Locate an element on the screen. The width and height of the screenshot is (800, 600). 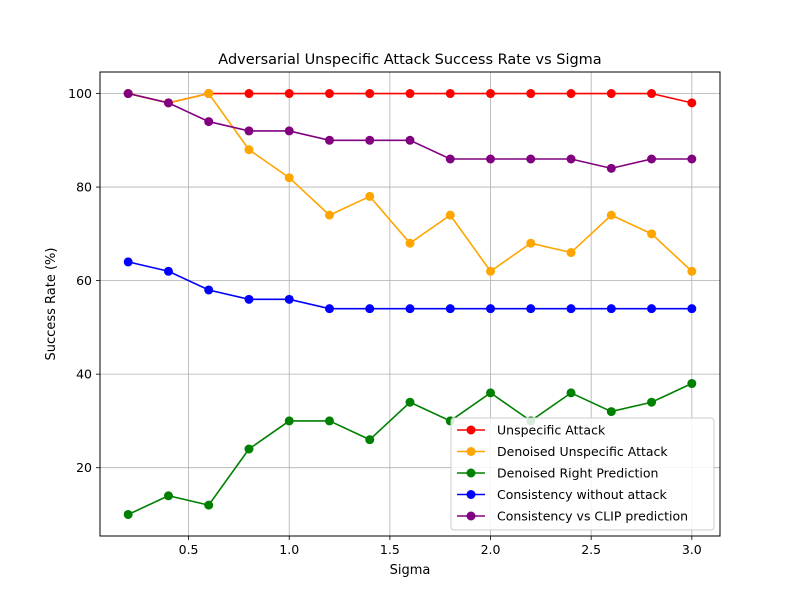
legend-entry: Denoised Right Prediction is located at coordinates (557, 473).